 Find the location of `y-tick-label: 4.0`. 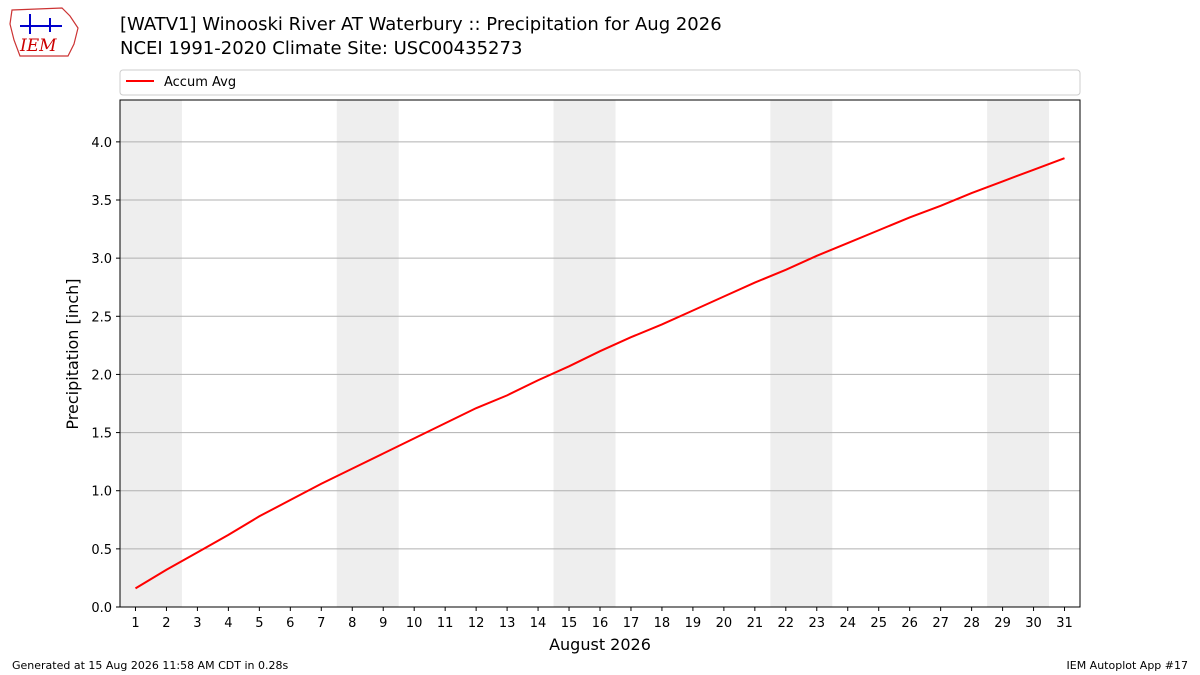

y-tick-label: 4.0 is located at coordinates (101, 143).